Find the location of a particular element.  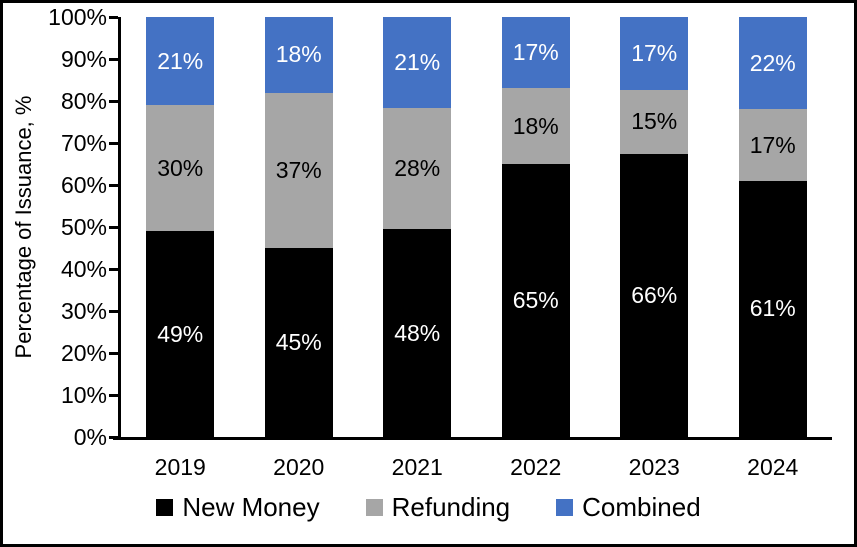

data-label: 66% is located at coordinates (654, 295).